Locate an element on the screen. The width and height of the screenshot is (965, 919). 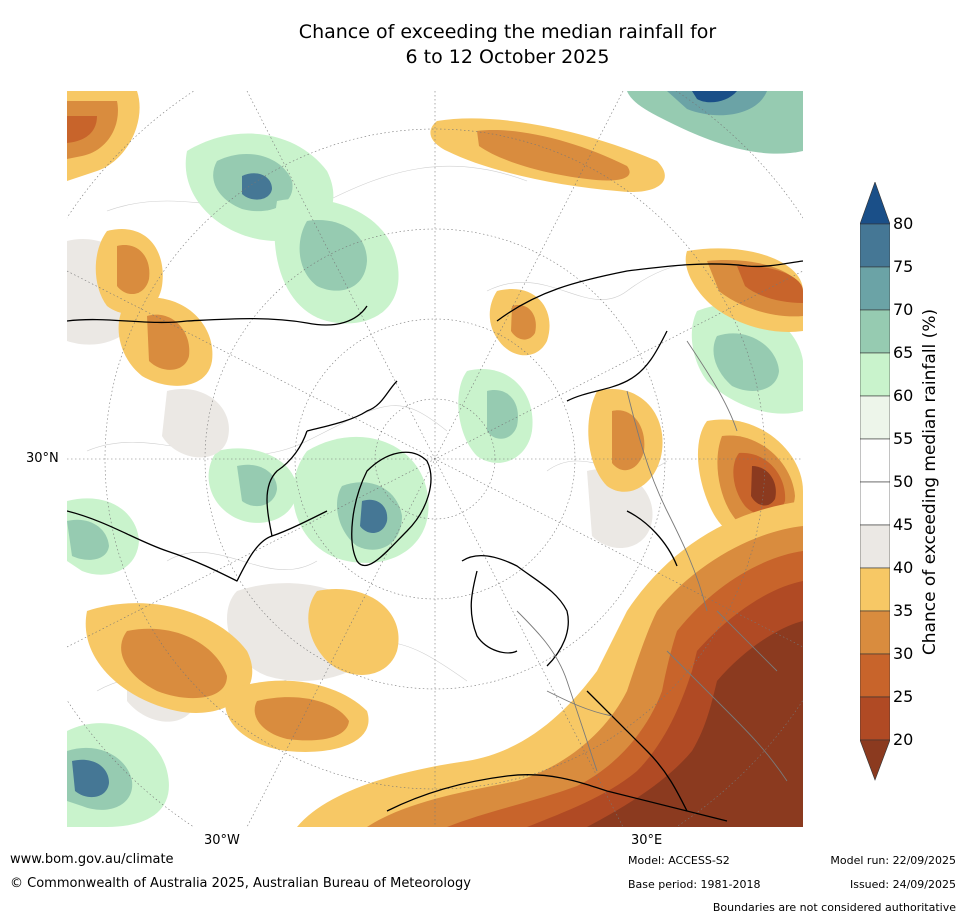
colorbar-svg is located at coordinates (875, 481).